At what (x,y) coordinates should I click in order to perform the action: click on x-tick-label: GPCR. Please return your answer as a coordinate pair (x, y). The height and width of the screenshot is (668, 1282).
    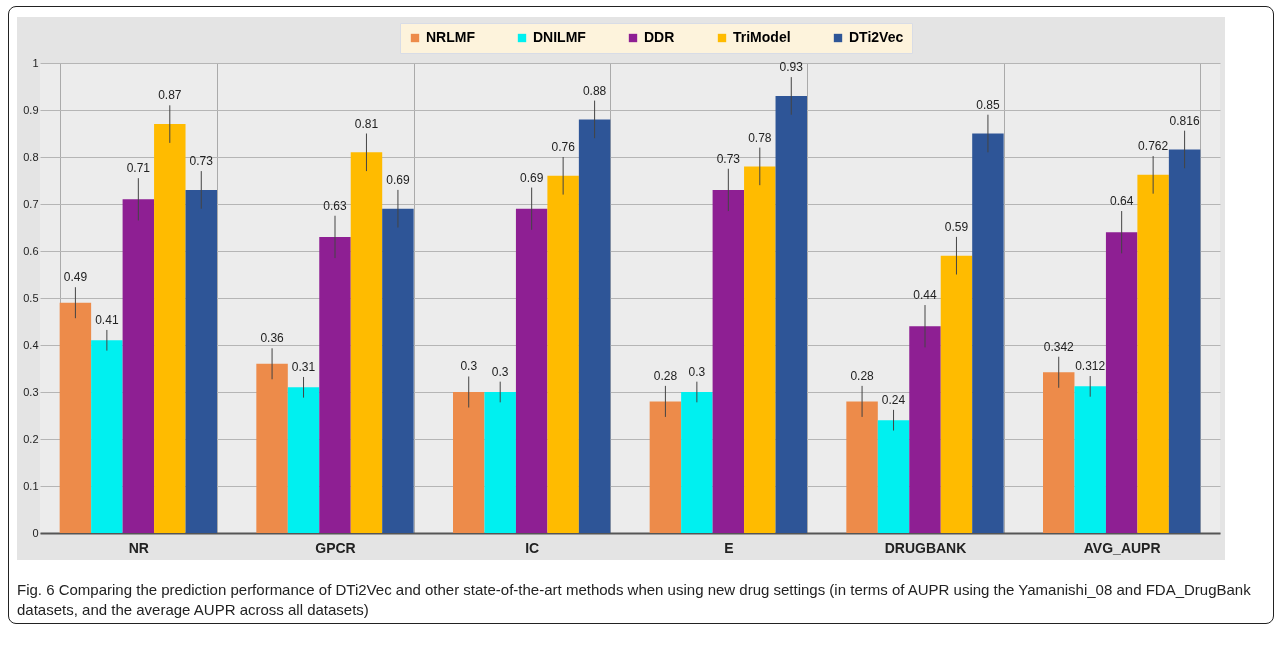
    Looking at the image, I should click on (335, 547).